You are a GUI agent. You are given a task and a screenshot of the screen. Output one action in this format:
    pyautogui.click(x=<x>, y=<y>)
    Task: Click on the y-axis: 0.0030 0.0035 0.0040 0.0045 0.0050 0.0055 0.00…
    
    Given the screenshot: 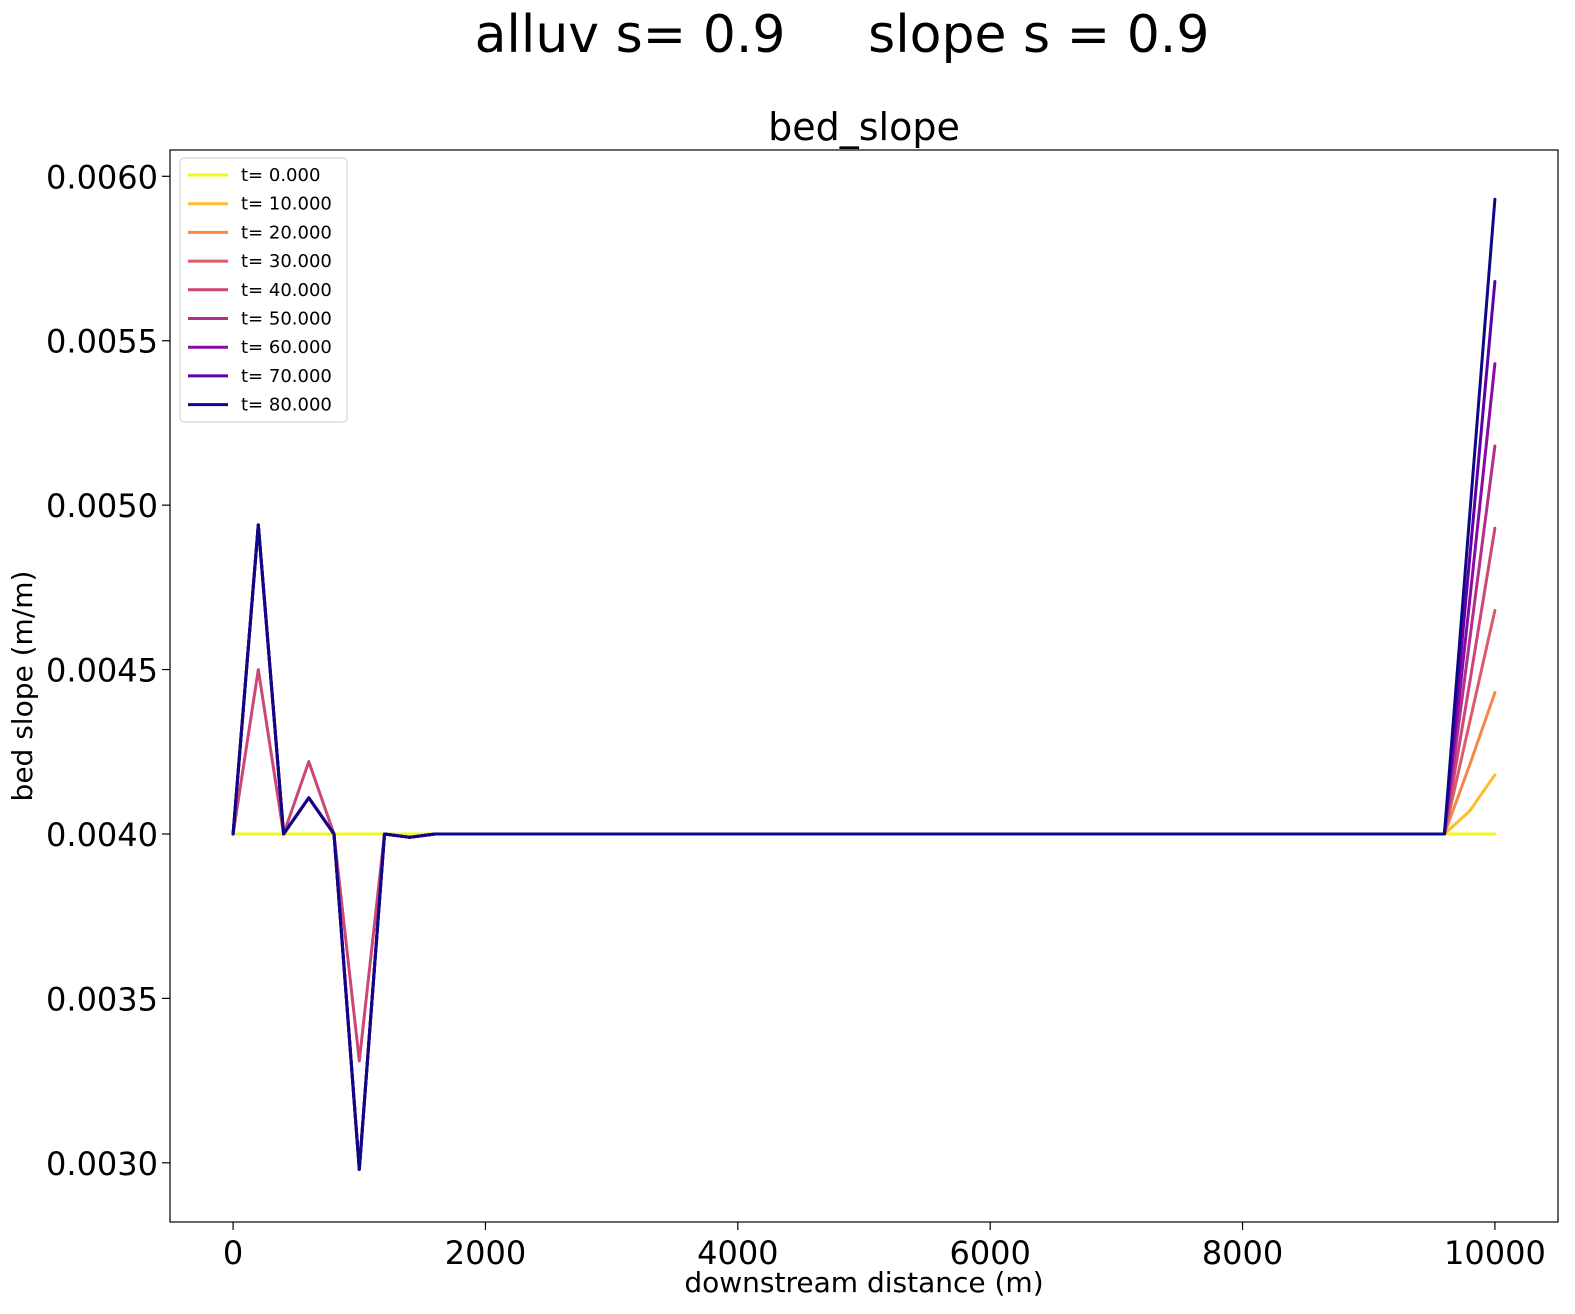 What is the action you would take?
    pyautogui.click(x=108, y=670)
    